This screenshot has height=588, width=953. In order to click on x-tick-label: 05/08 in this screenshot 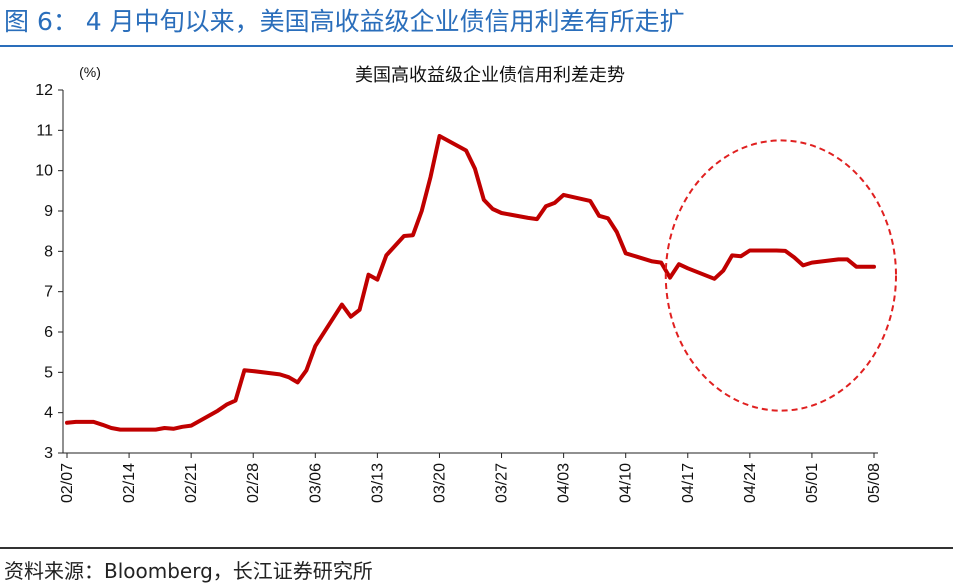, I will do `click(874, 483)`.